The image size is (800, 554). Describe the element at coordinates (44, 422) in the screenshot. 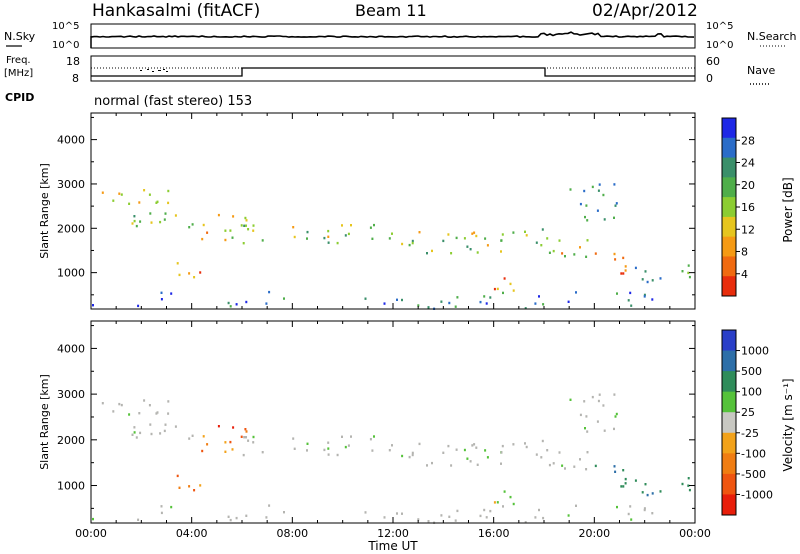

I see `velocity-y-label: Slant Range [km]` at that location.